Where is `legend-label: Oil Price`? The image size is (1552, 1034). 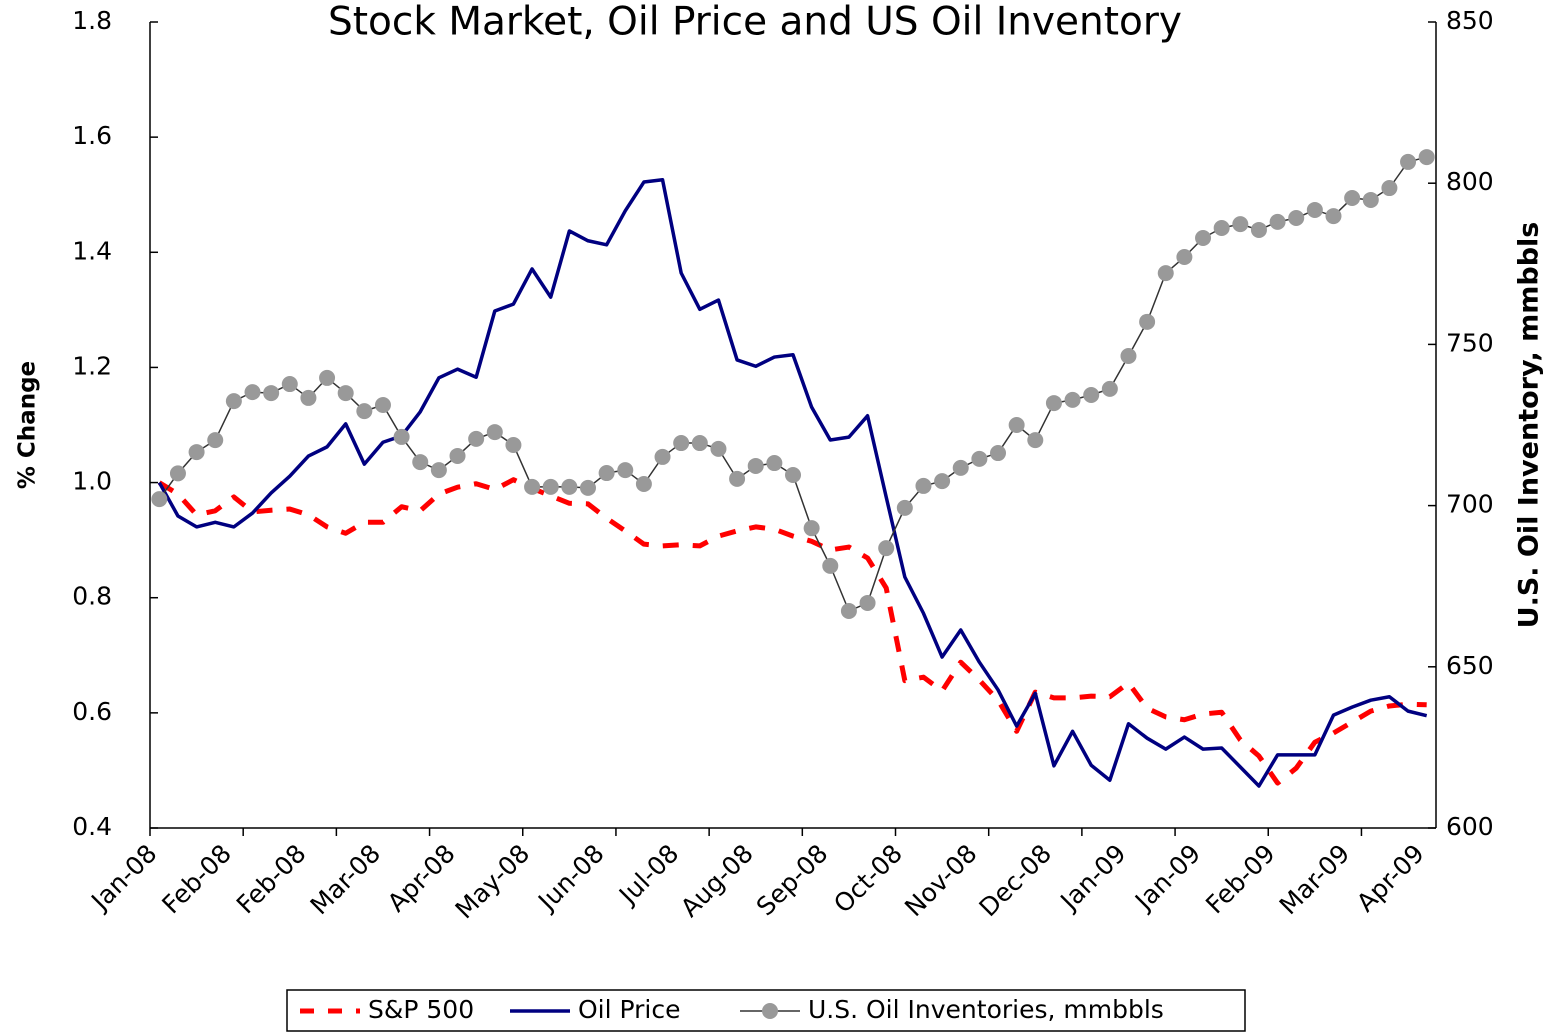
legend-label: Oil Price is located at coordinates (629, 1009).